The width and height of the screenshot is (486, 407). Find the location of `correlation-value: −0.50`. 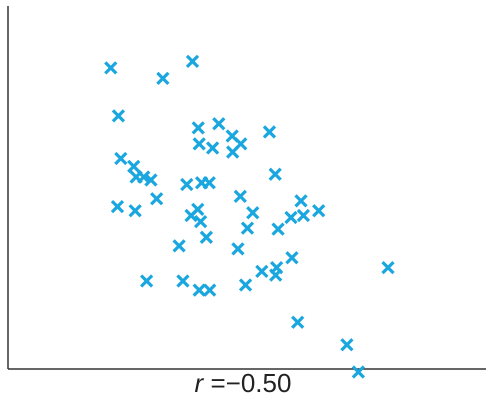

correlation-value: −0.50 is located at coordinates (258, 383).